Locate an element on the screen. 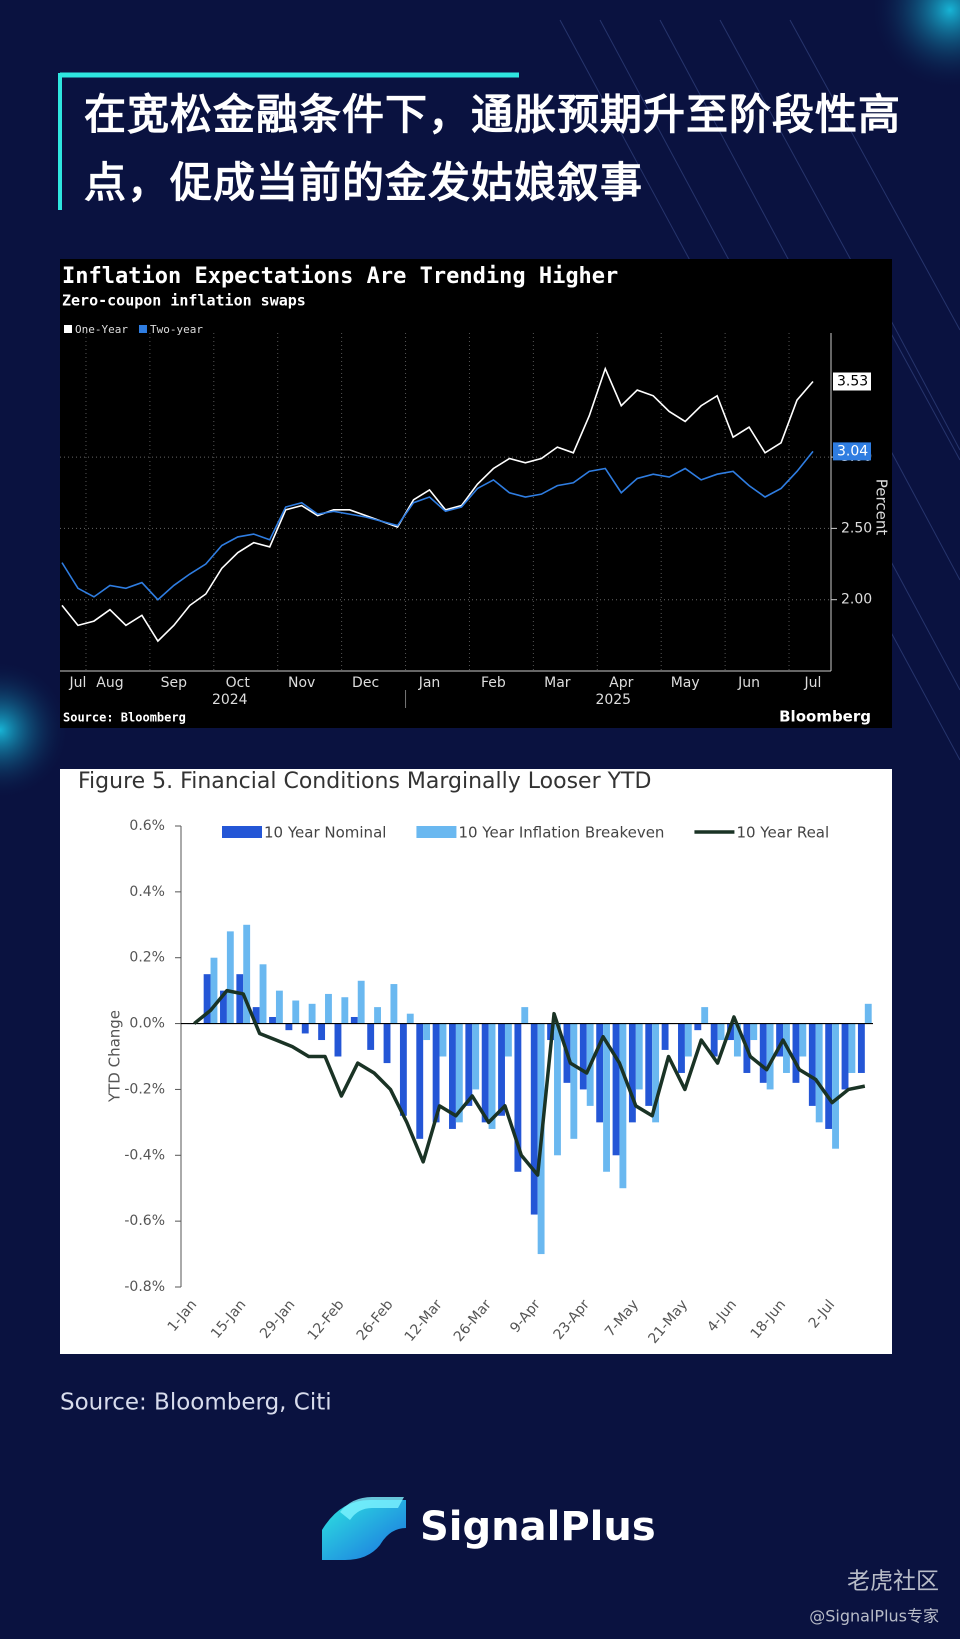  y-tick-label: 0.4% is located at coordinates (147, 892).